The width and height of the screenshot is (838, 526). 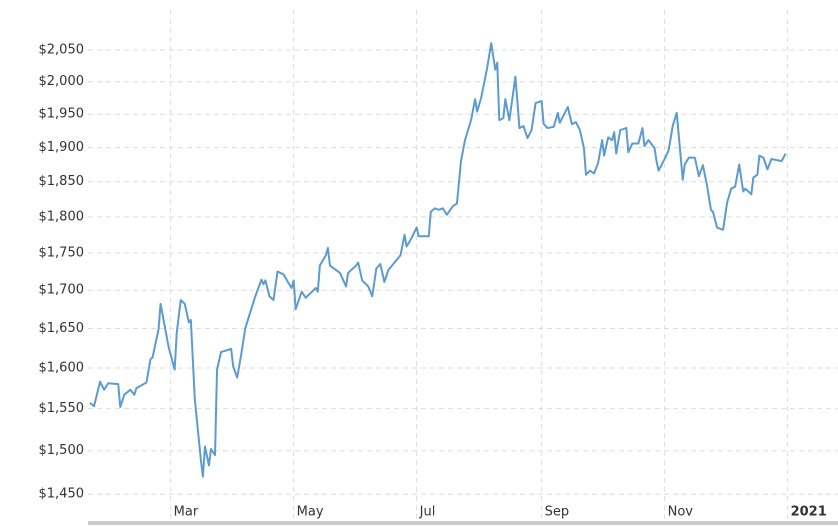 What do you see at coordinates (186, 512) in the screenshot?
I see `x-tick-label: Mar` at bounding box center [186, 512].